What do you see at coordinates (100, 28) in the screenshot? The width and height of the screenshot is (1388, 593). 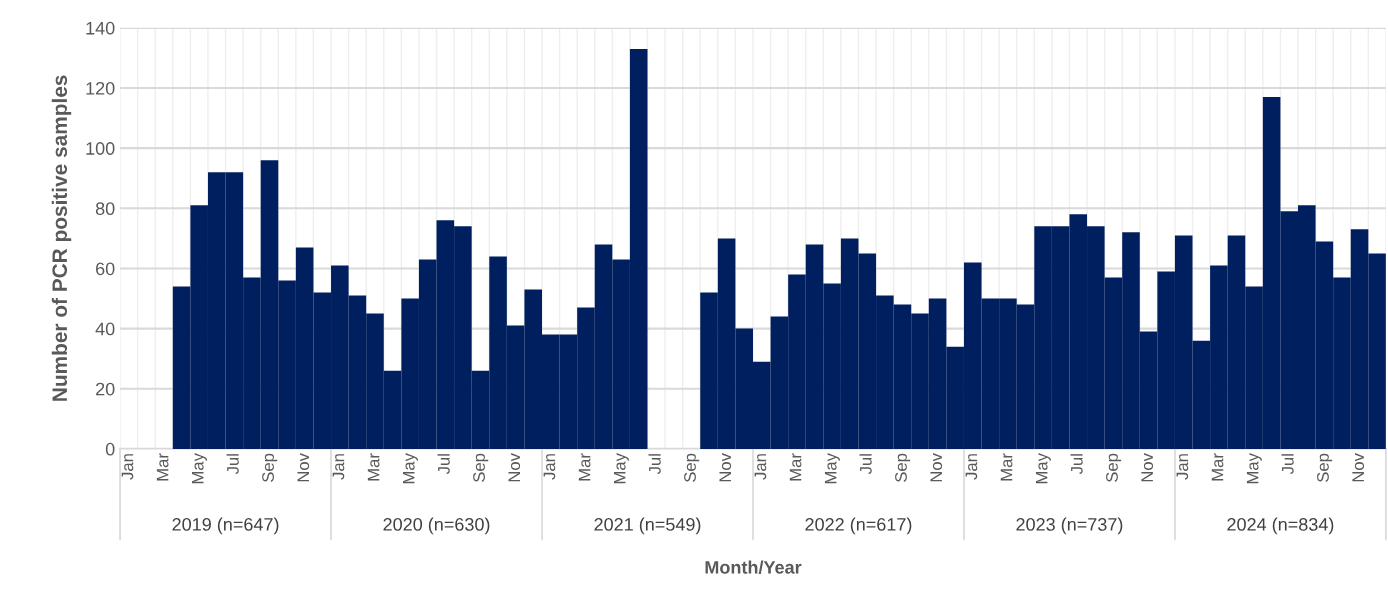 I see `y-tick-label: 140` at bounding box center [100, 28].